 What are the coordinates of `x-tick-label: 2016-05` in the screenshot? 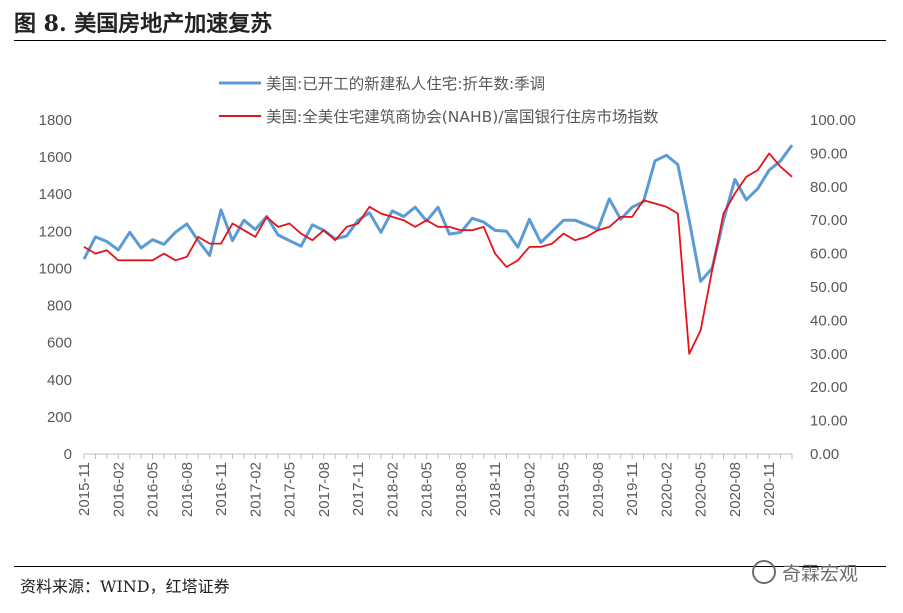 It's located at (153, 489).